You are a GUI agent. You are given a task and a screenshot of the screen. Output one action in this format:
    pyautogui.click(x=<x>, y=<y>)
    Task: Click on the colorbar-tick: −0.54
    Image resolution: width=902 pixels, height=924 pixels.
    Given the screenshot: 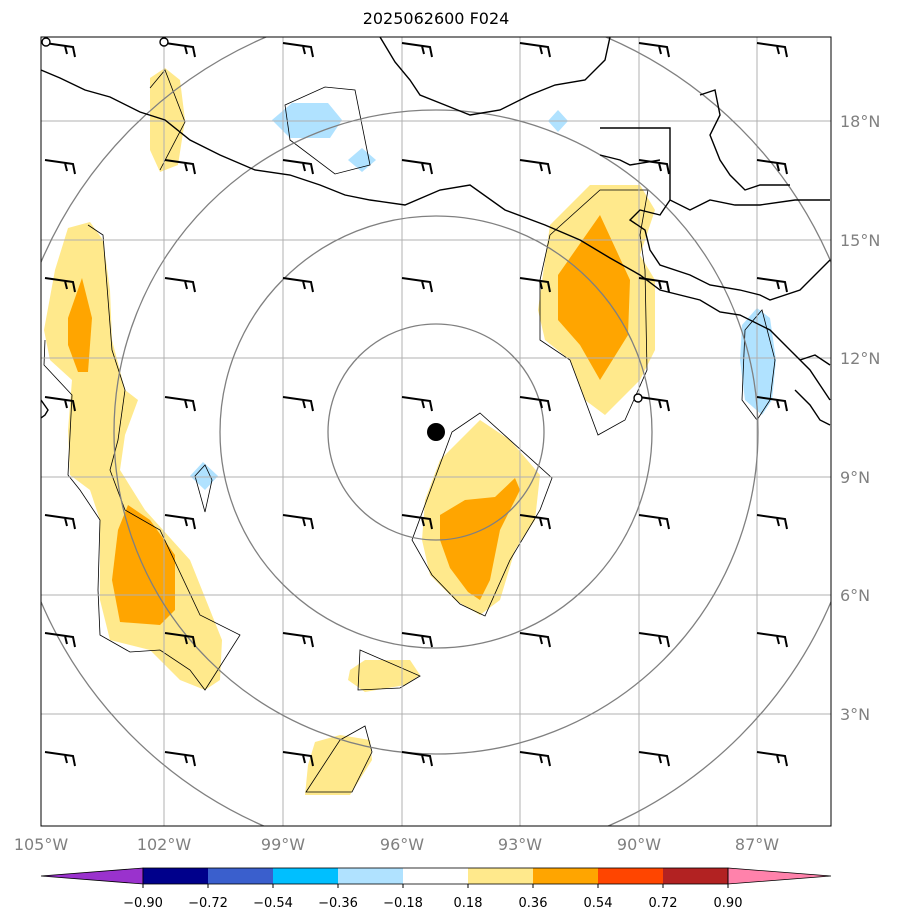 What is the action you would take?
    pyautogui.click(x=273, y=903)
    